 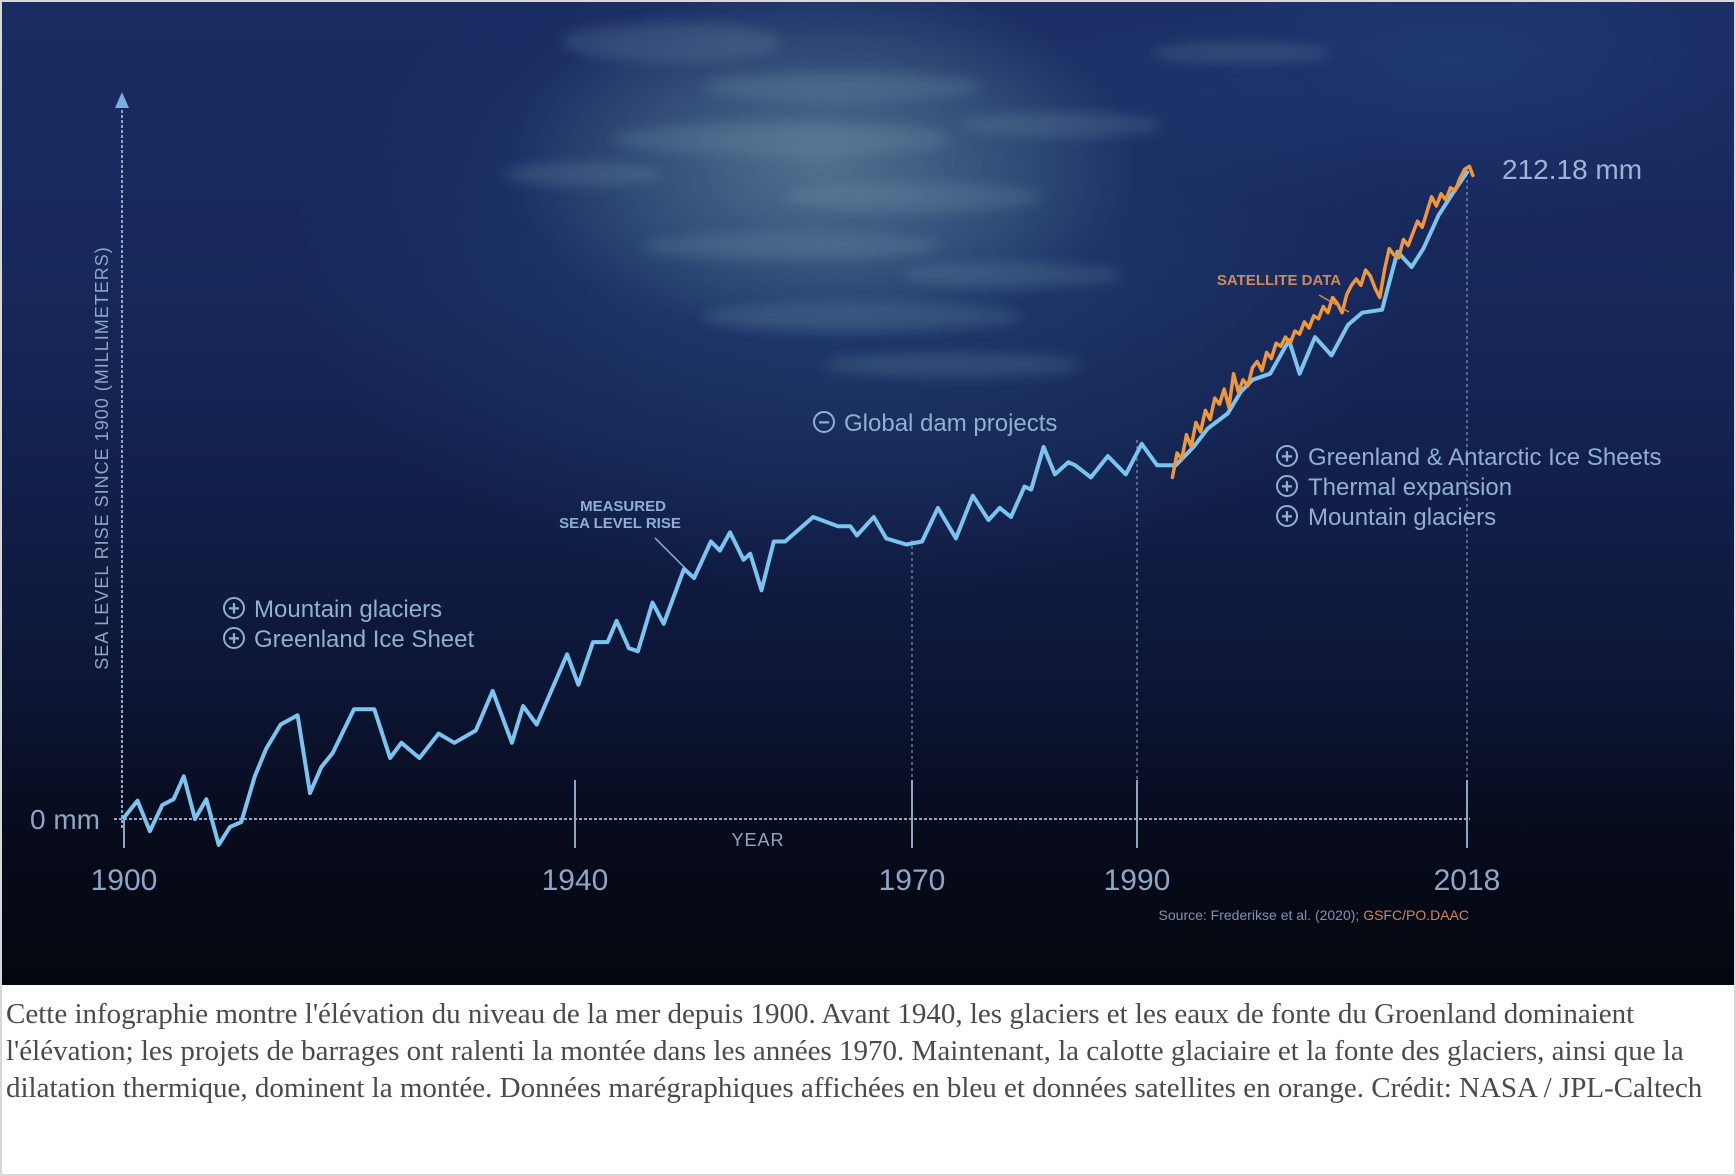 I want to click on satellite-data-line, so click(x=1322, y=322).